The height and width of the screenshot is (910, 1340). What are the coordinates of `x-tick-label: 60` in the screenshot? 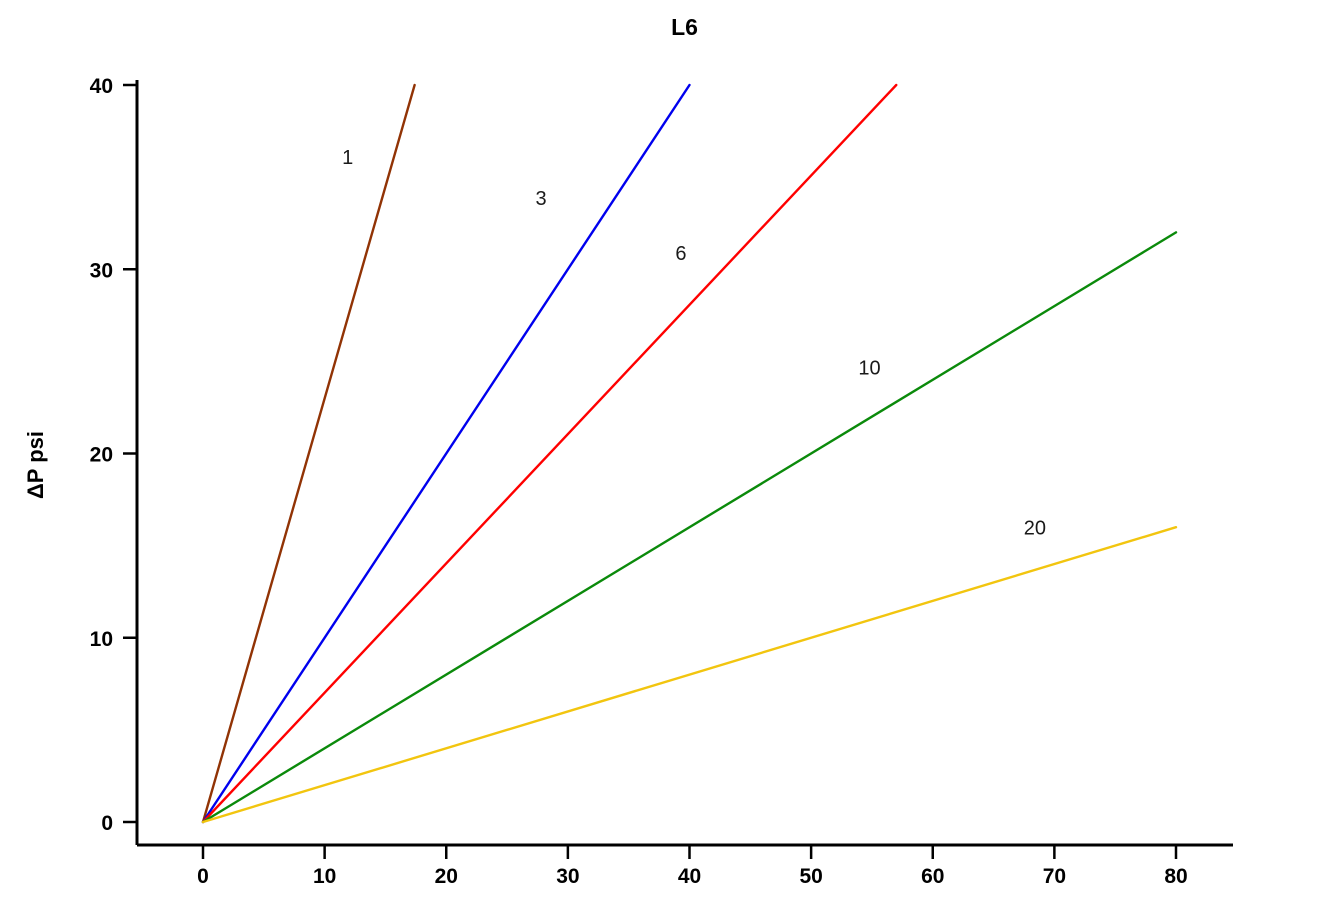 It's located at (932, 876).